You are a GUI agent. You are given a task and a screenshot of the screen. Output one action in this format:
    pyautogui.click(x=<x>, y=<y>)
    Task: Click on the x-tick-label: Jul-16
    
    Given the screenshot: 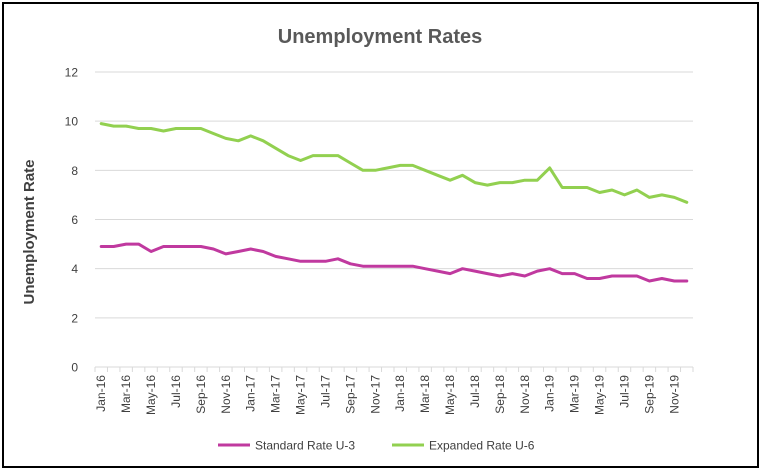 What is the action you would take?
    pyautogui.click(x=176, y=391)
    